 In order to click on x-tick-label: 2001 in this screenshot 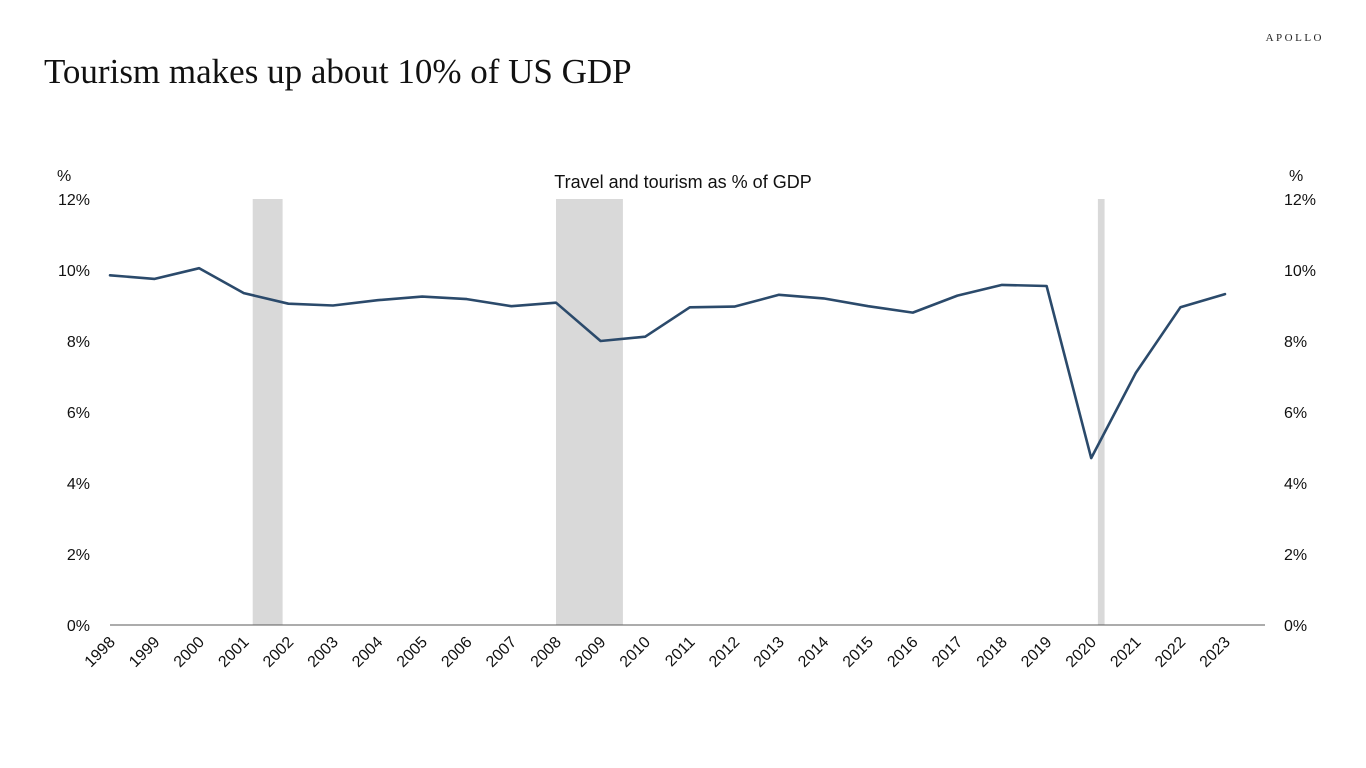, I will do `click(233, 652)`.